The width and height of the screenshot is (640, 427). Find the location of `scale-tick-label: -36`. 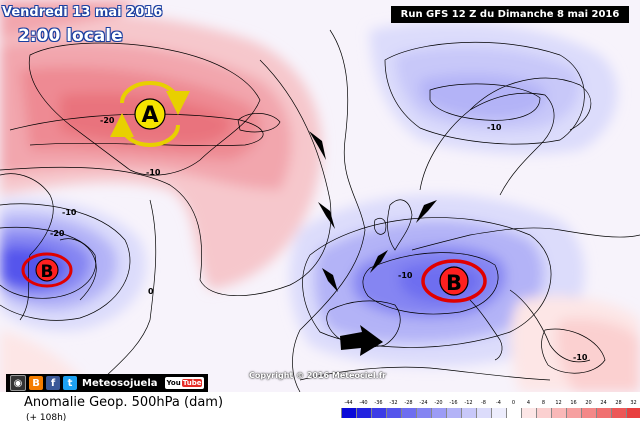

scale-tick-label: -36 is located at coordinates (378, 403).